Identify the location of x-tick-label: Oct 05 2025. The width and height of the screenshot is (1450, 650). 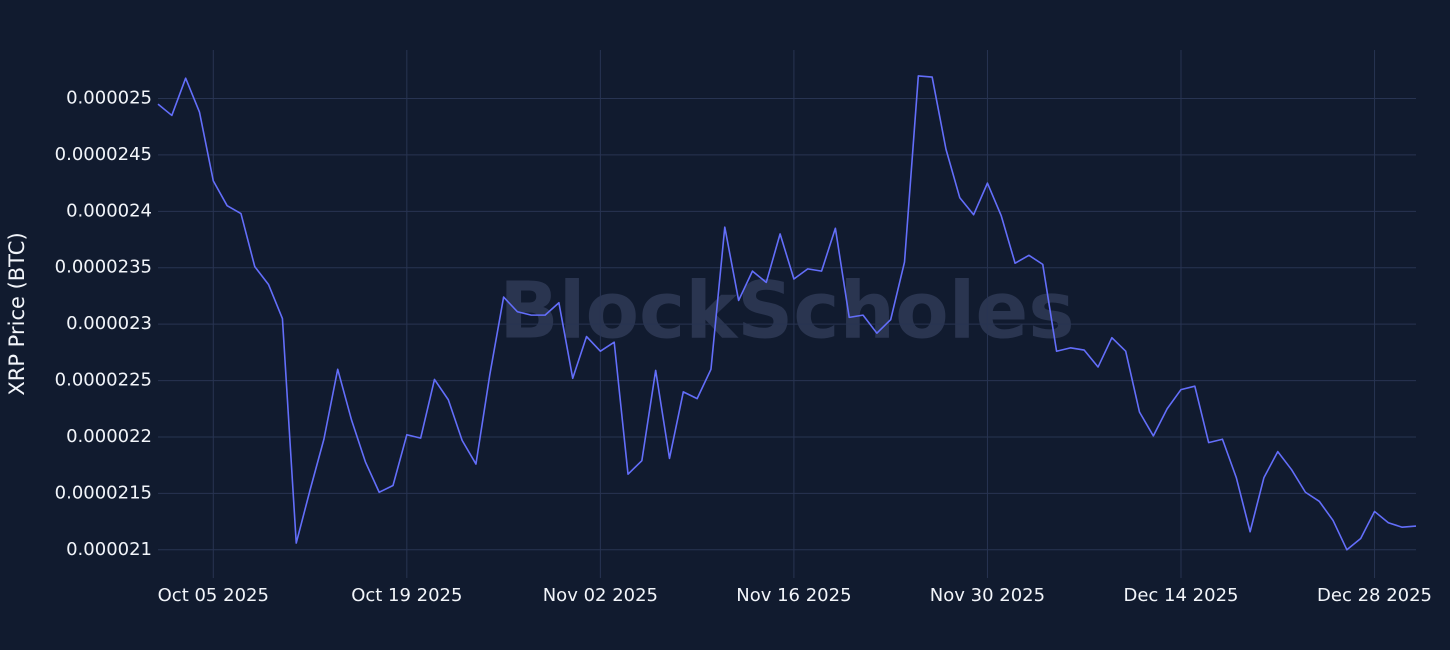
(213, 595).